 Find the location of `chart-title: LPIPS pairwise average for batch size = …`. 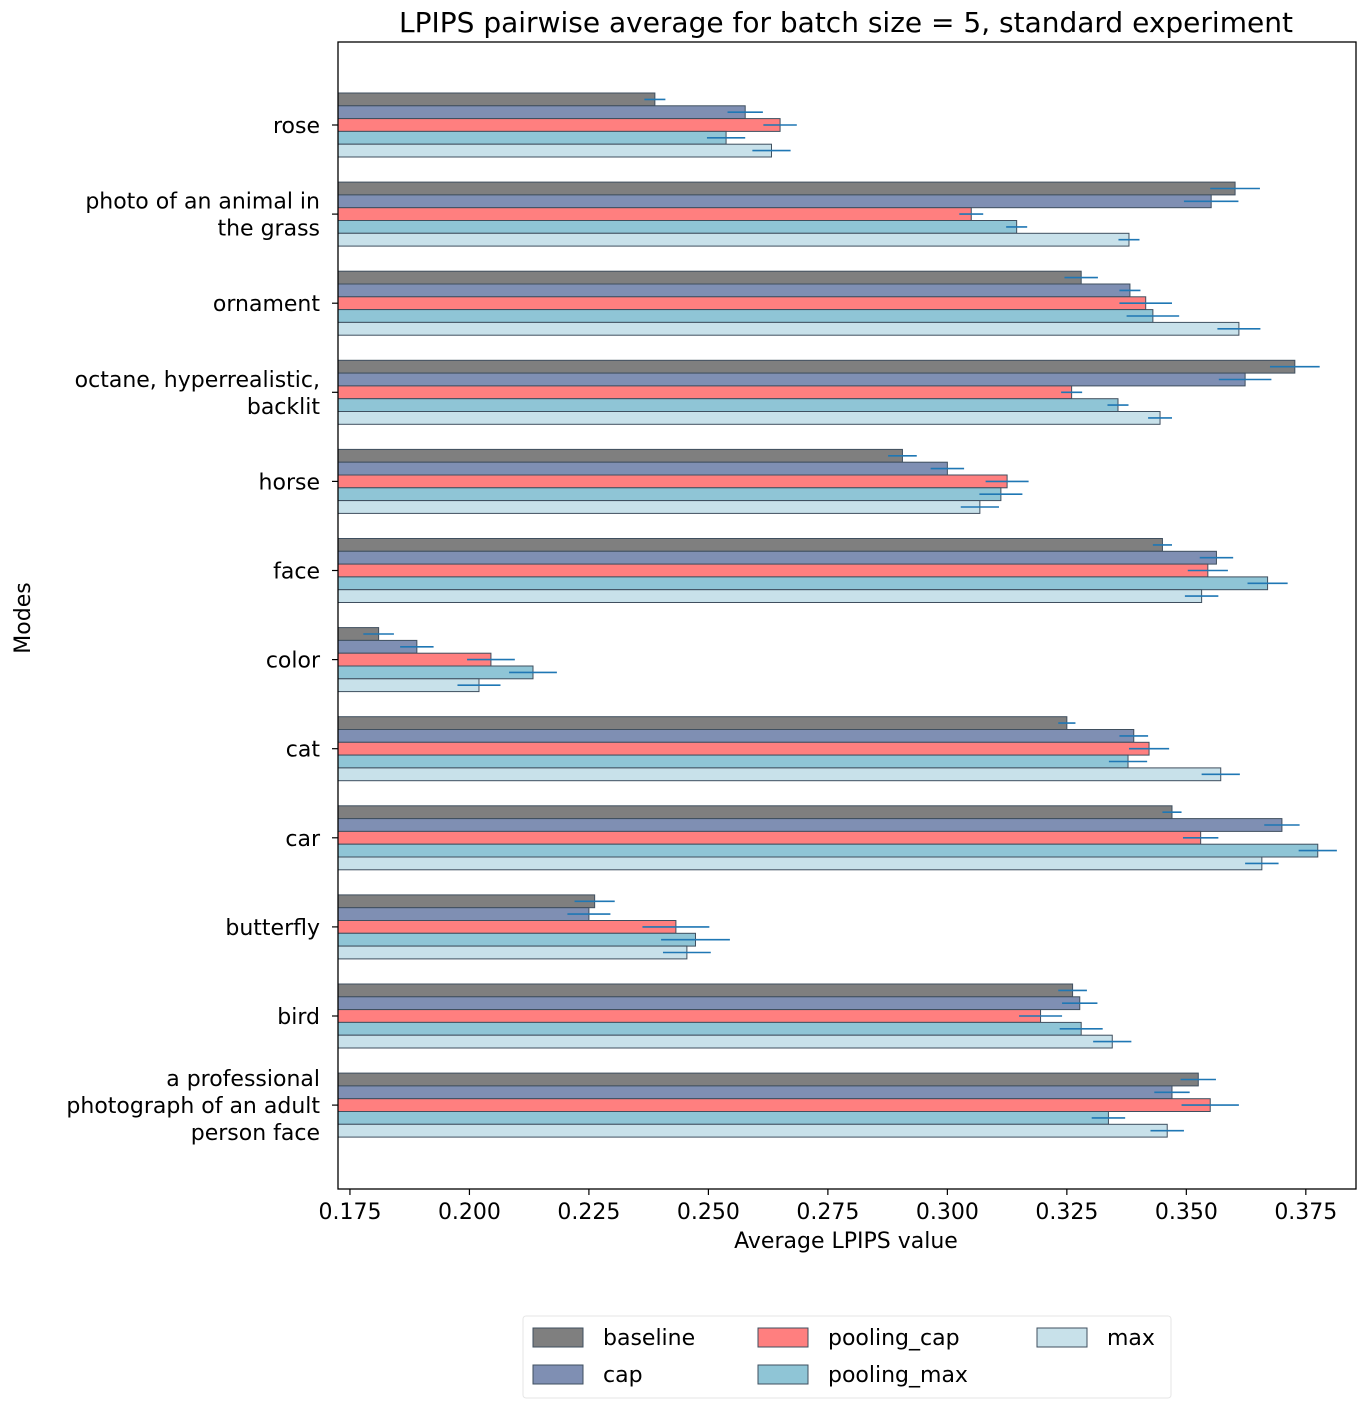

chart-title: LPIPS pairwise average for batch size = … is located at coordinates (846, 22).